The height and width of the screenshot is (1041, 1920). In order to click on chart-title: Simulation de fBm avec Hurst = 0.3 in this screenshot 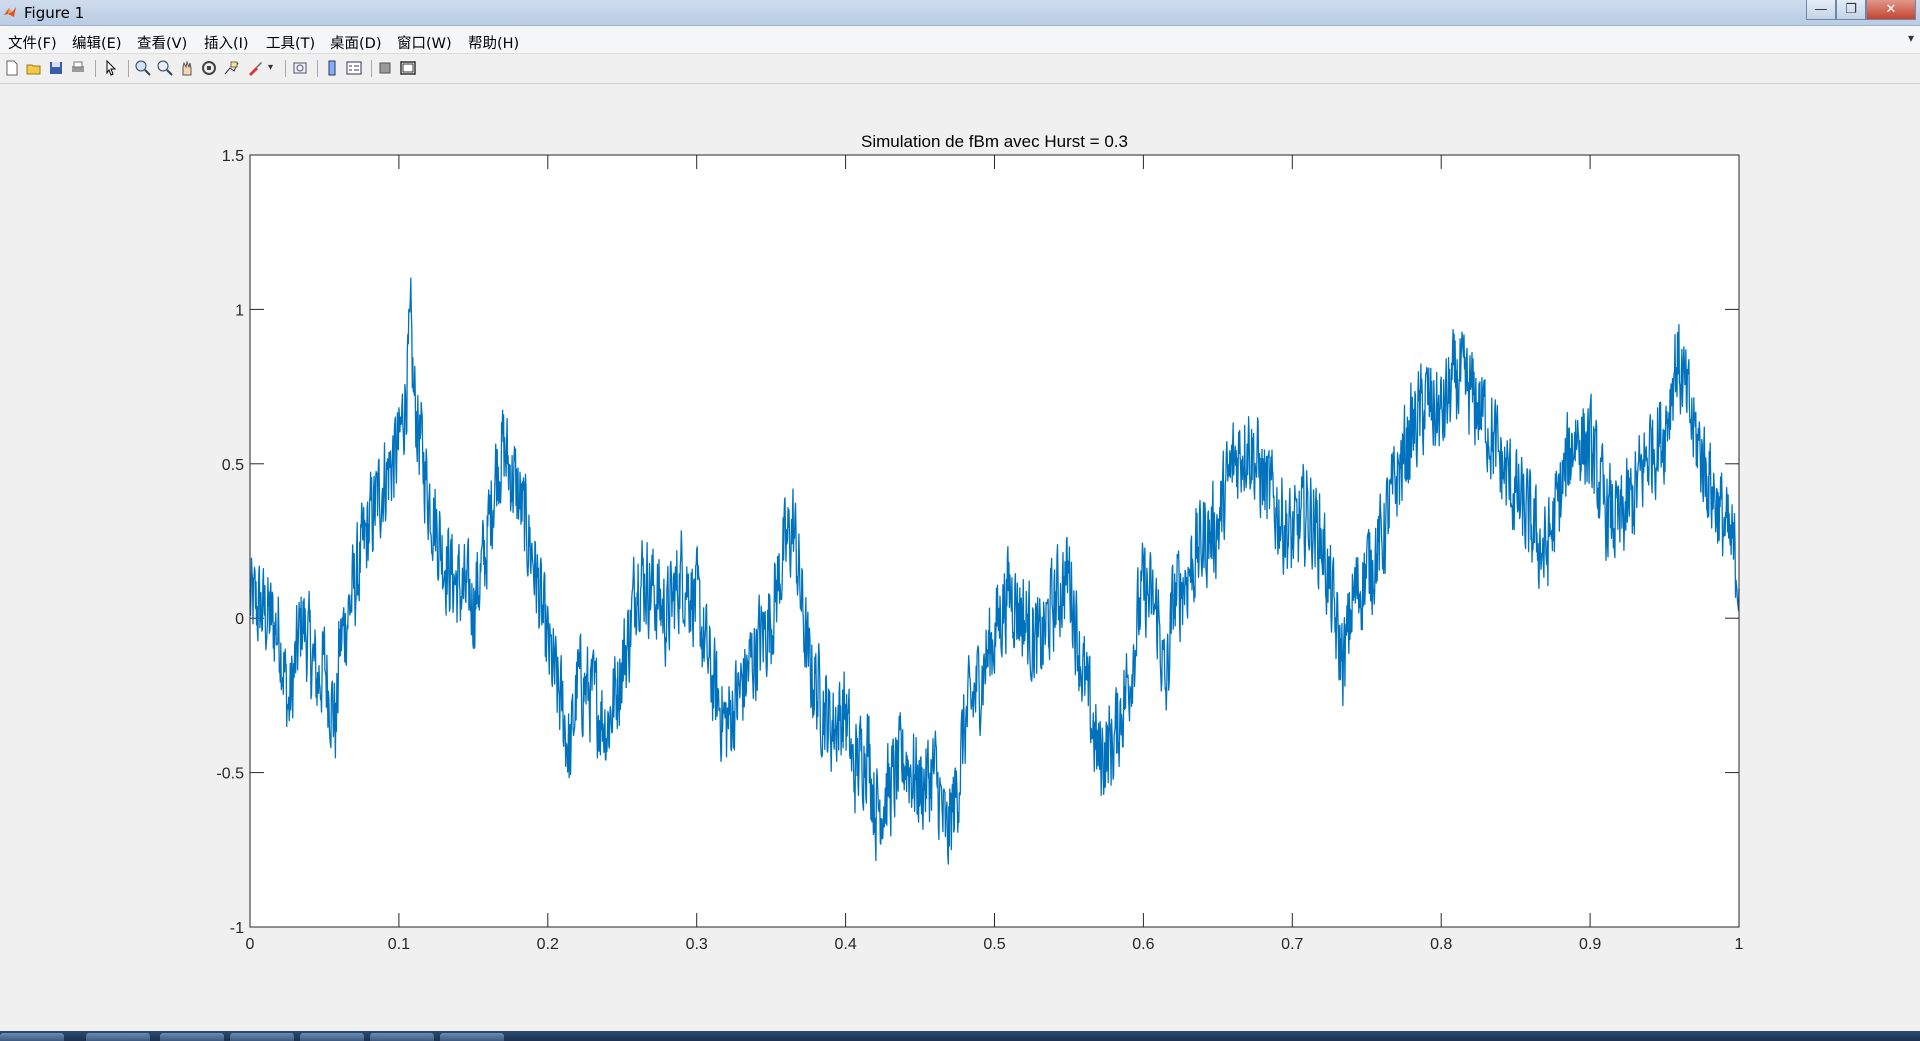, I will do `click(994, 141)`.